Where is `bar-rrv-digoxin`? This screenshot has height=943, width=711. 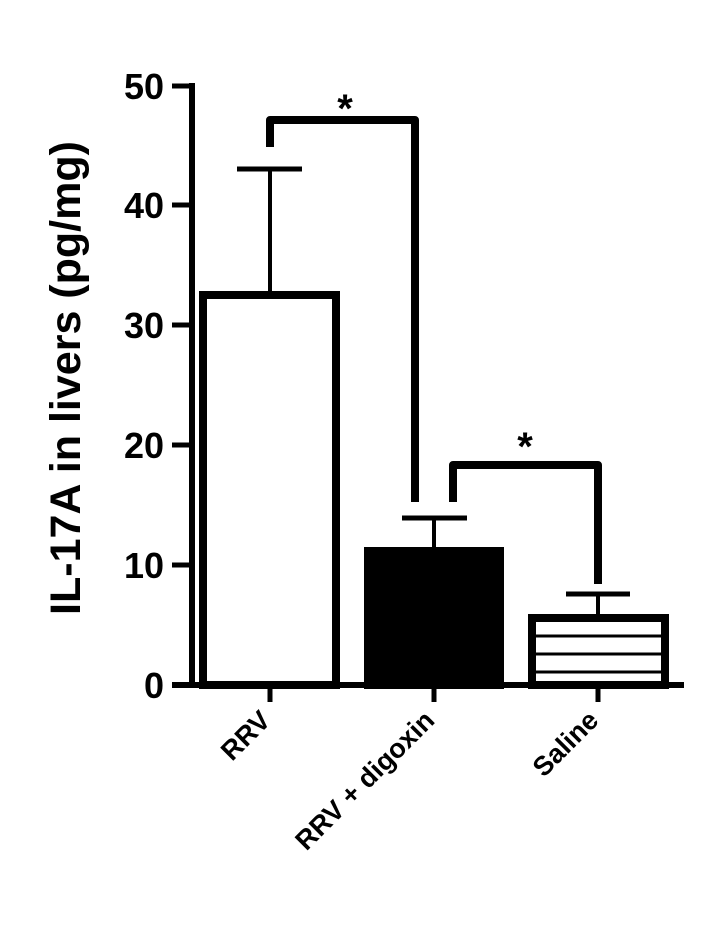 bar-rrv-digoxin is located at coordinates (434, 602).